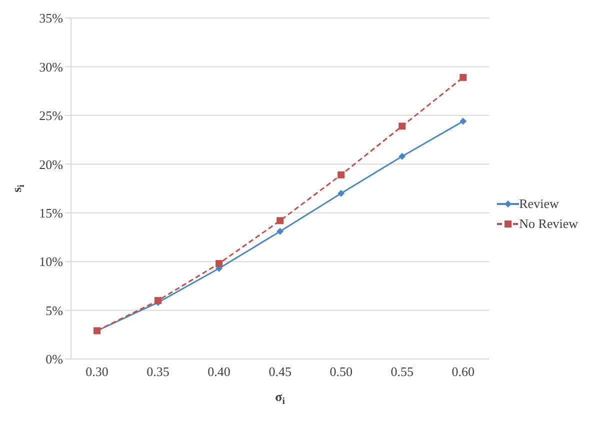 This screenshot has width=591, height=427. Describe the element at coordinates (51, 262) in the screenshot. I see `y-tick-label: 10%` at that location.